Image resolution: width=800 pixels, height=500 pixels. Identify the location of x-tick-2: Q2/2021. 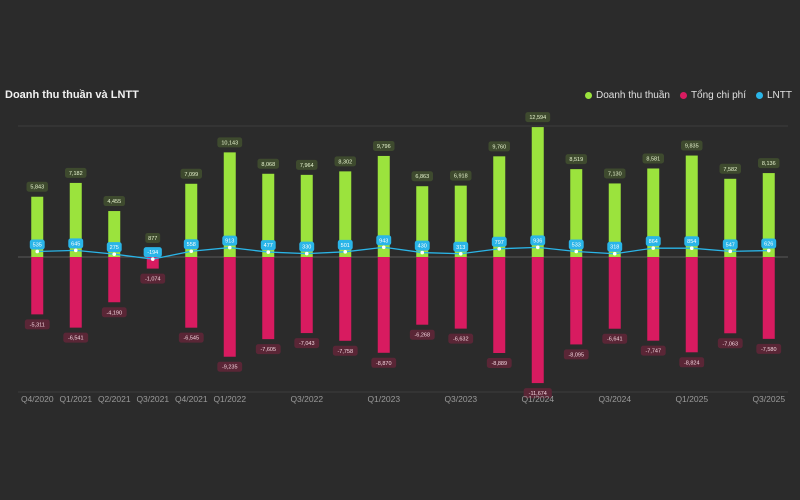
(114, 399).